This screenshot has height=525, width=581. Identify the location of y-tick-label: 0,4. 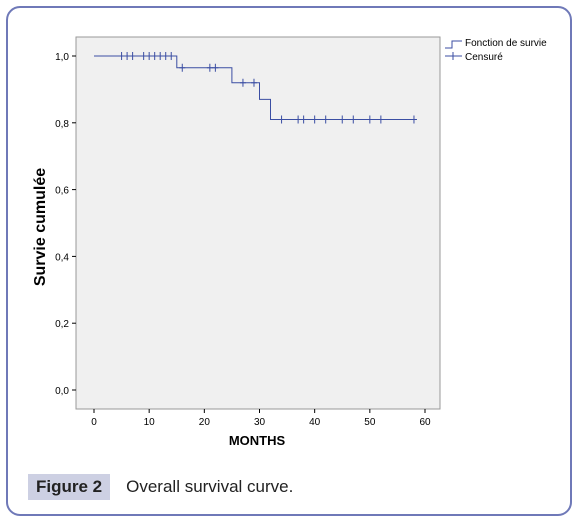
(62, 257).